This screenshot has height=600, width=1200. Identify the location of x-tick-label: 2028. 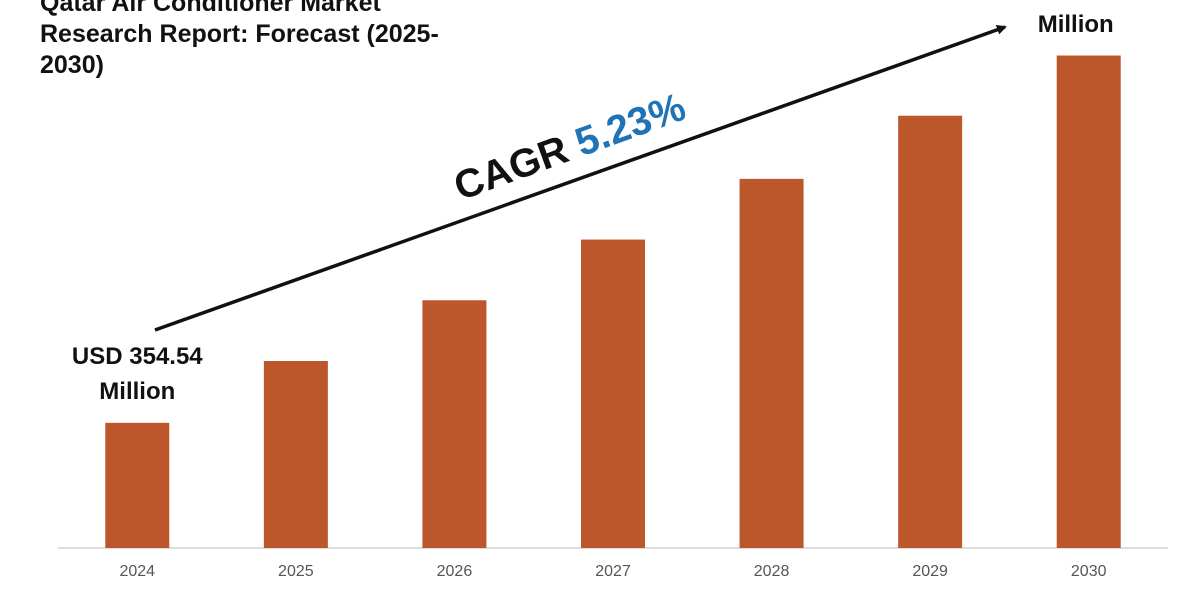
(772, 571).